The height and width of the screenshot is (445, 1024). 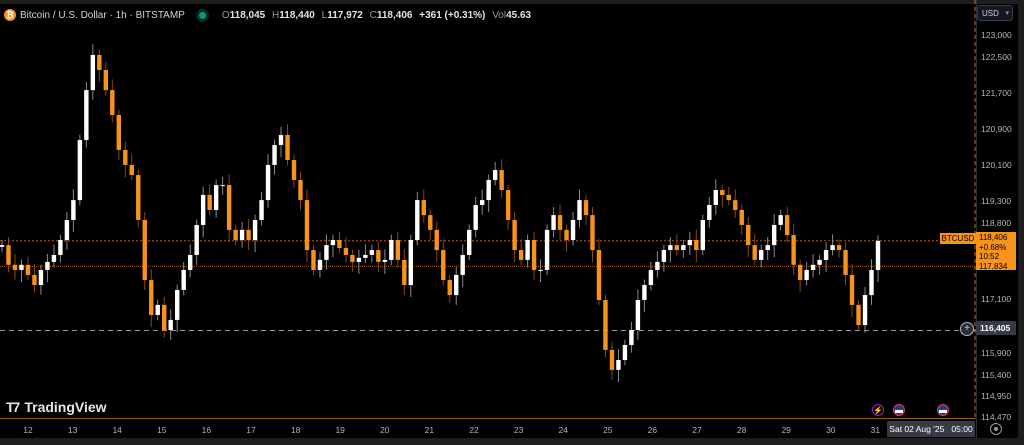 I want to click on date-tick-label: 16, so click(x=206, y=430).